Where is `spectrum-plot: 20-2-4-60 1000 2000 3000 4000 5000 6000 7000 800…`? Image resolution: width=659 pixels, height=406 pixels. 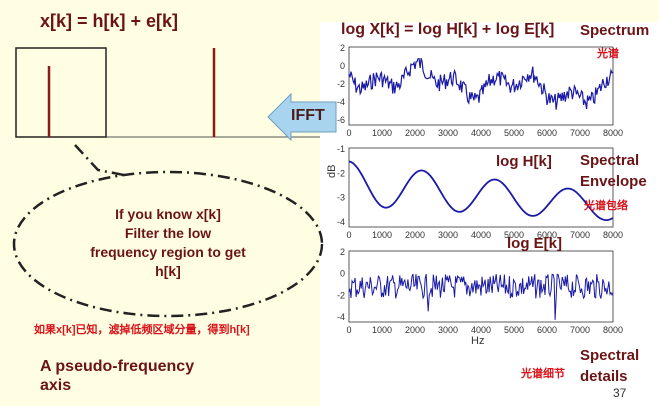 spectrum-plot: 20-2-4-60 1000 2000 3000 4000 5000 6000 7000 800… is located at coordinates (480, 90).